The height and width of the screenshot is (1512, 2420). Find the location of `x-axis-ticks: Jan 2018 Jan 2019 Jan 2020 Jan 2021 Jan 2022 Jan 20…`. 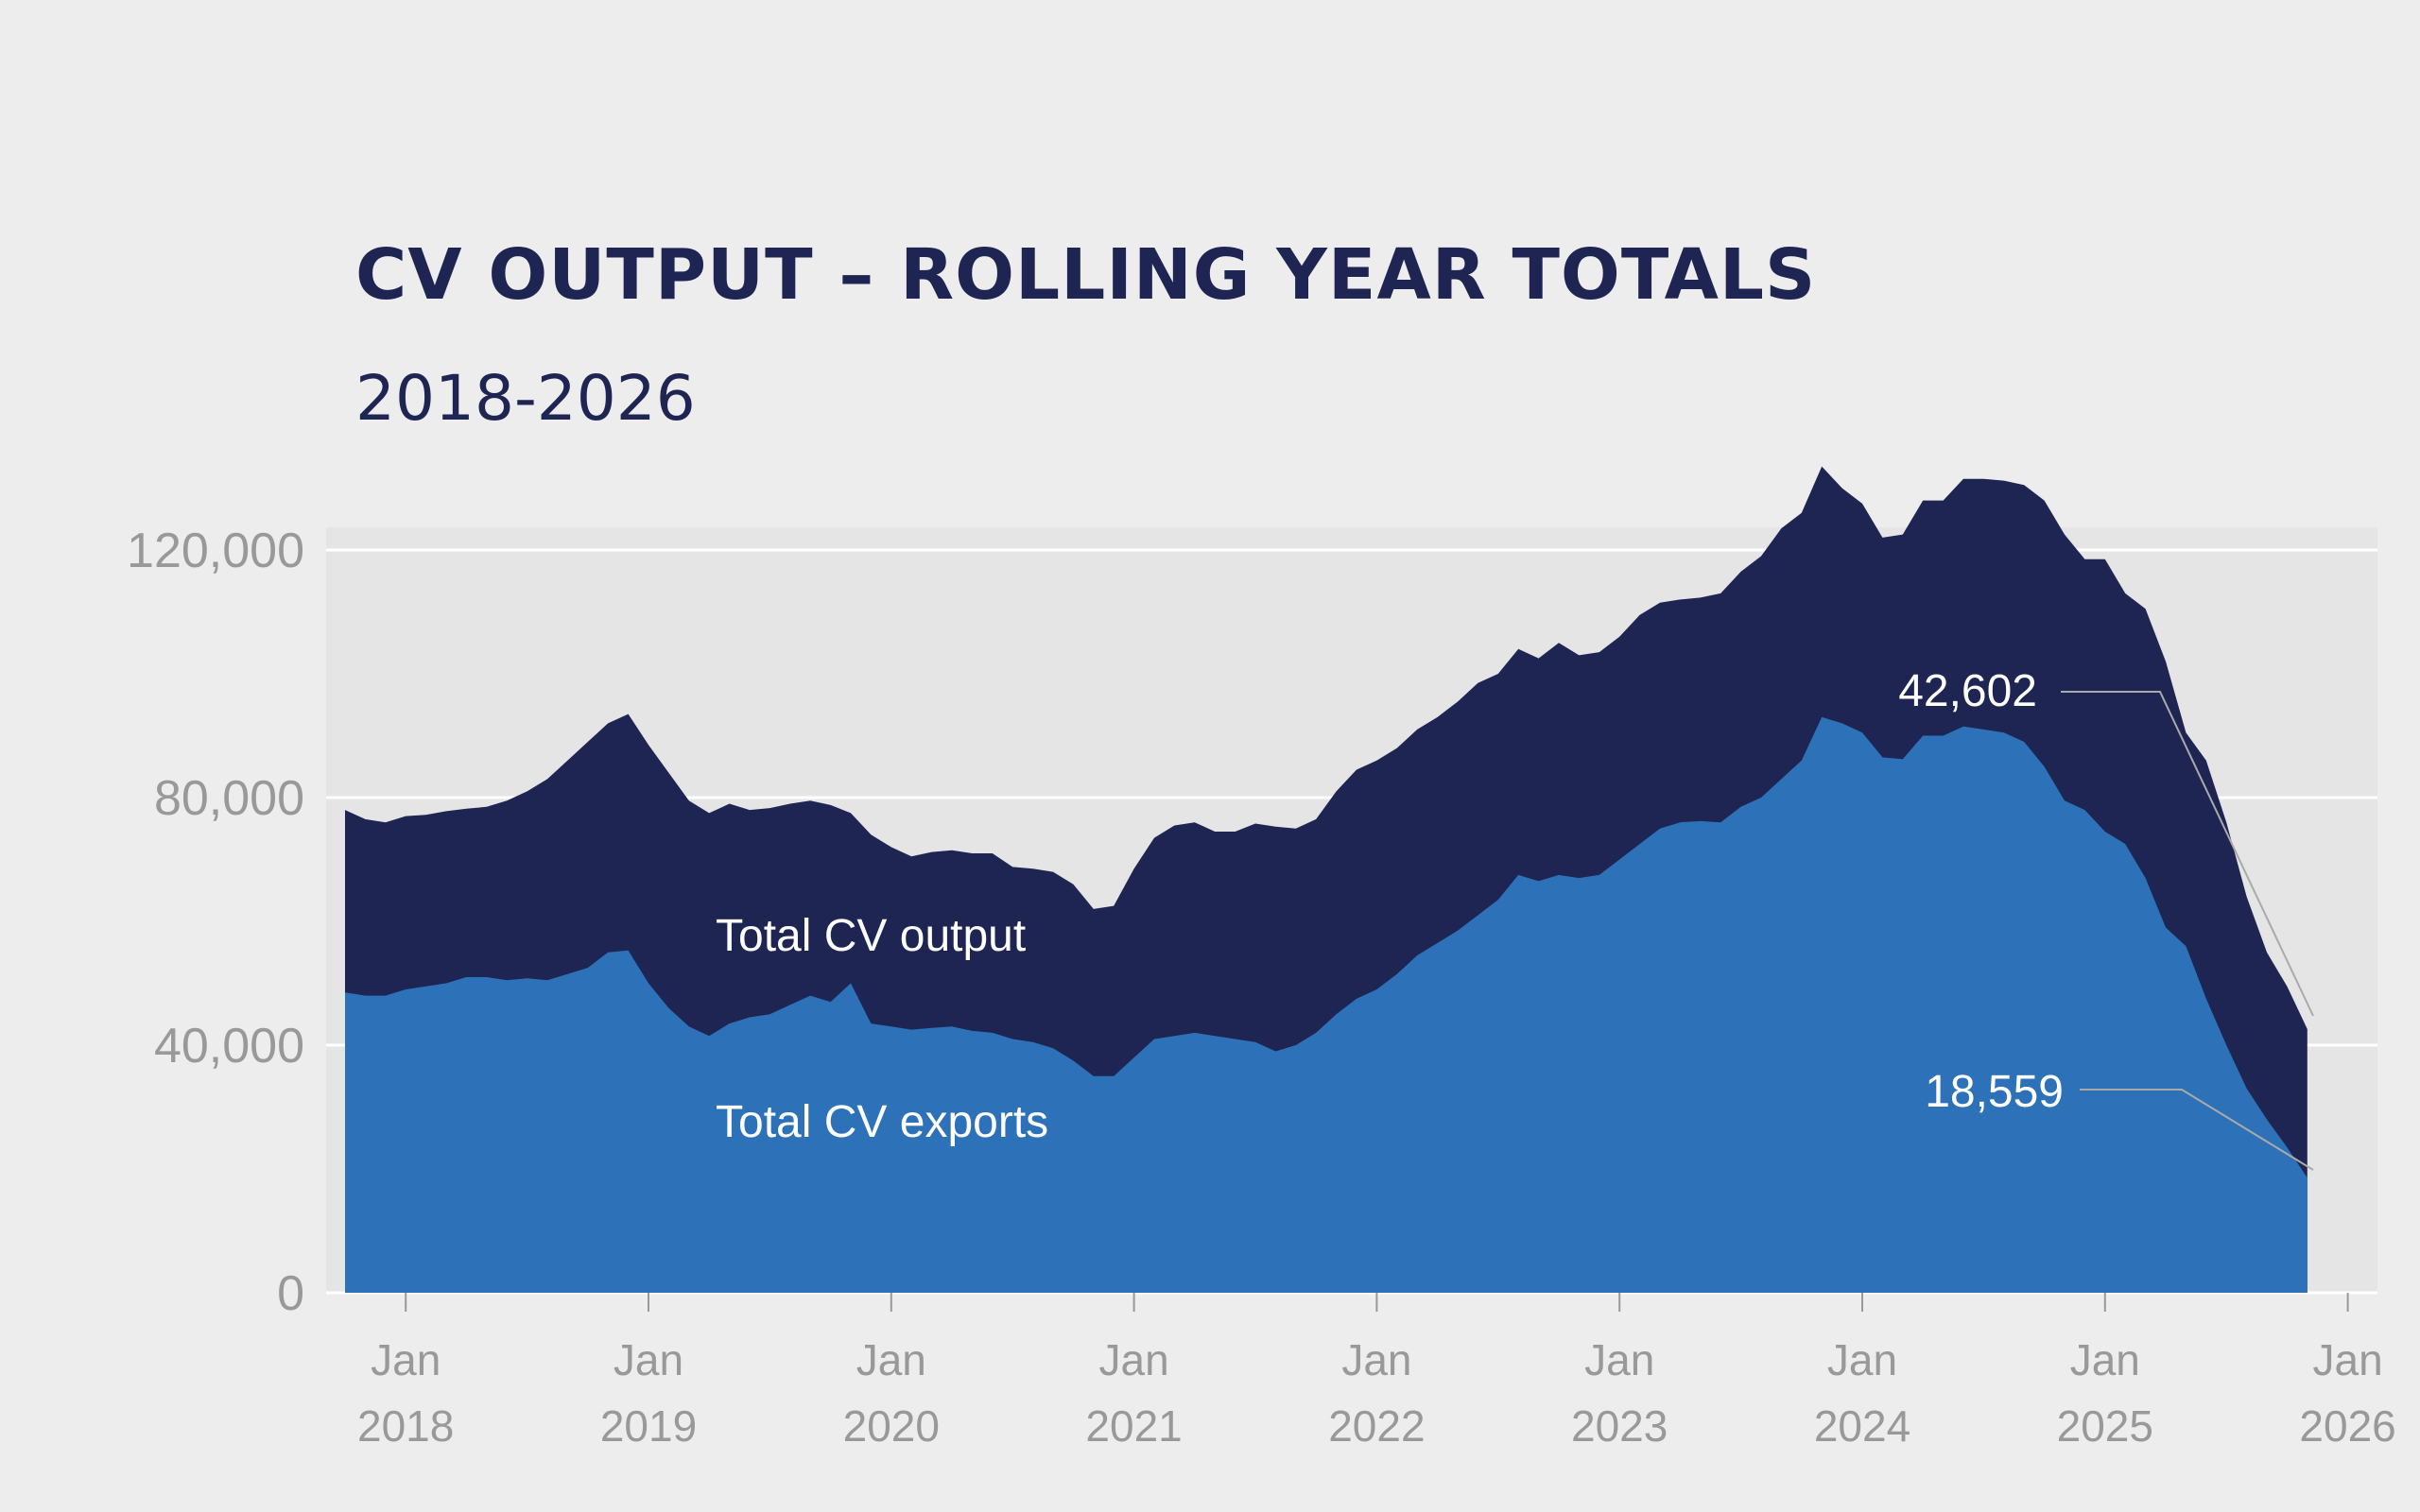

x-axis-ticks: Jan 2018 Jan 2019 Jan 2020 Jan 2021 Jan 2022 Jan 20… is located at coordinates (1376, 1372).